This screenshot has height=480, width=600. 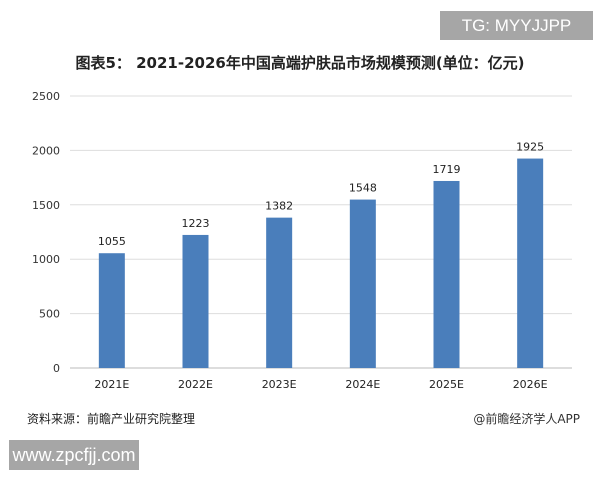 What do you see at coordinates (516, 25) in the screenshot?
I see `tg-watermark: TG: MYYJJPP` at bounding box center [516, 25].